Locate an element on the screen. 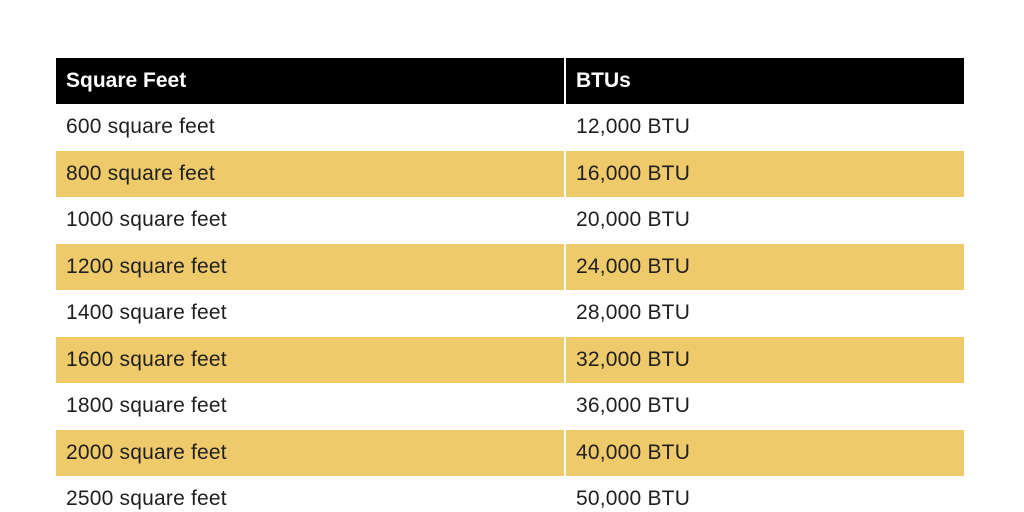 Image resolution: width=1024 pixels, height=512 pixels. cell-btu: 36,000 BTU is located at coordinates (633, 406).